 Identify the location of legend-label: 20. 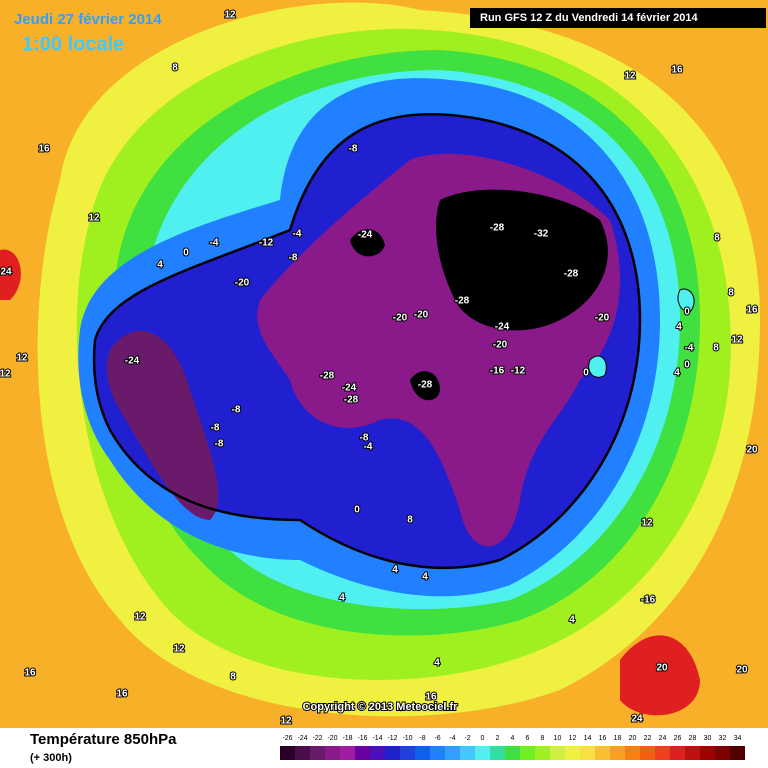
(633, 738).